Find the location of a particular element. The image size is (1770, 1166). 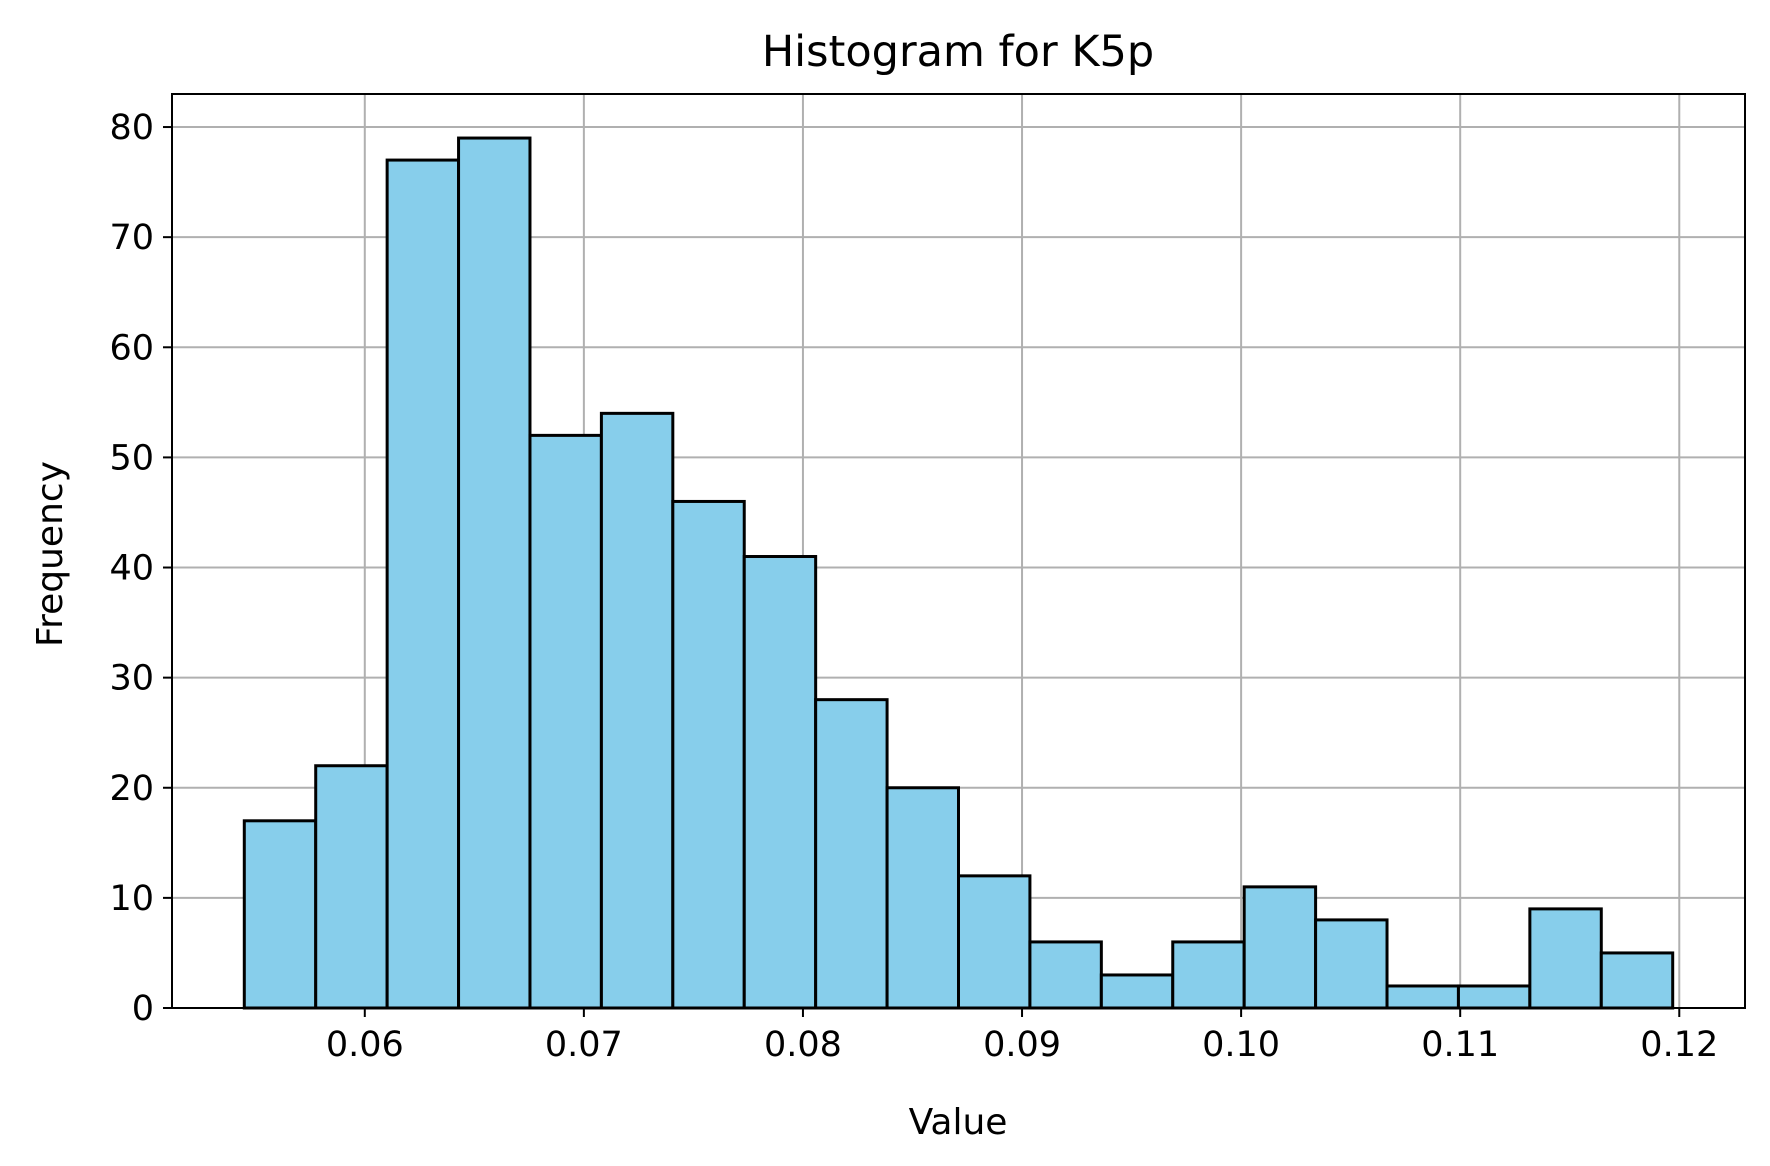

chart-title: Histogram for K5p is located at coordinates (958, 52).